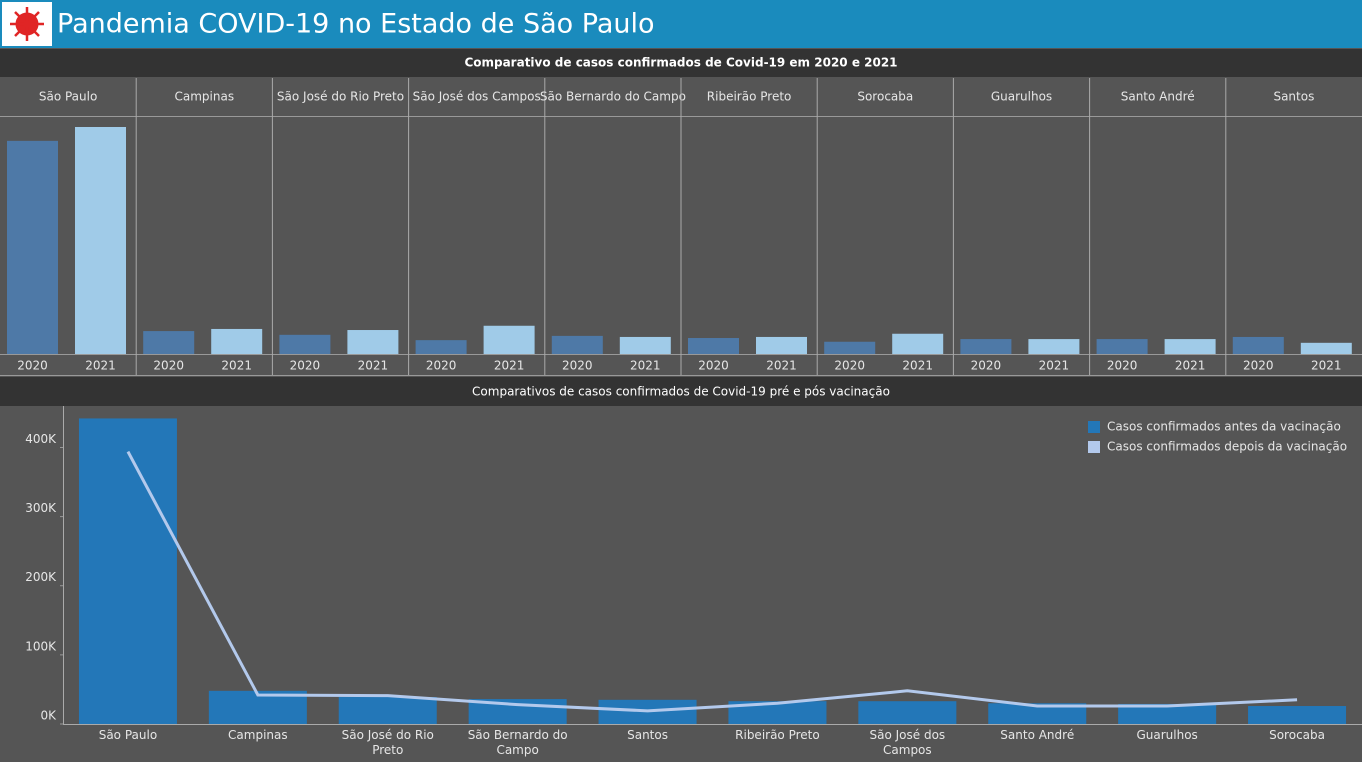 The image size is (1362, 762). Describe the element at coordinates (647, 735) in the screenshot. I see `x-tick-label: Santos` at that location.